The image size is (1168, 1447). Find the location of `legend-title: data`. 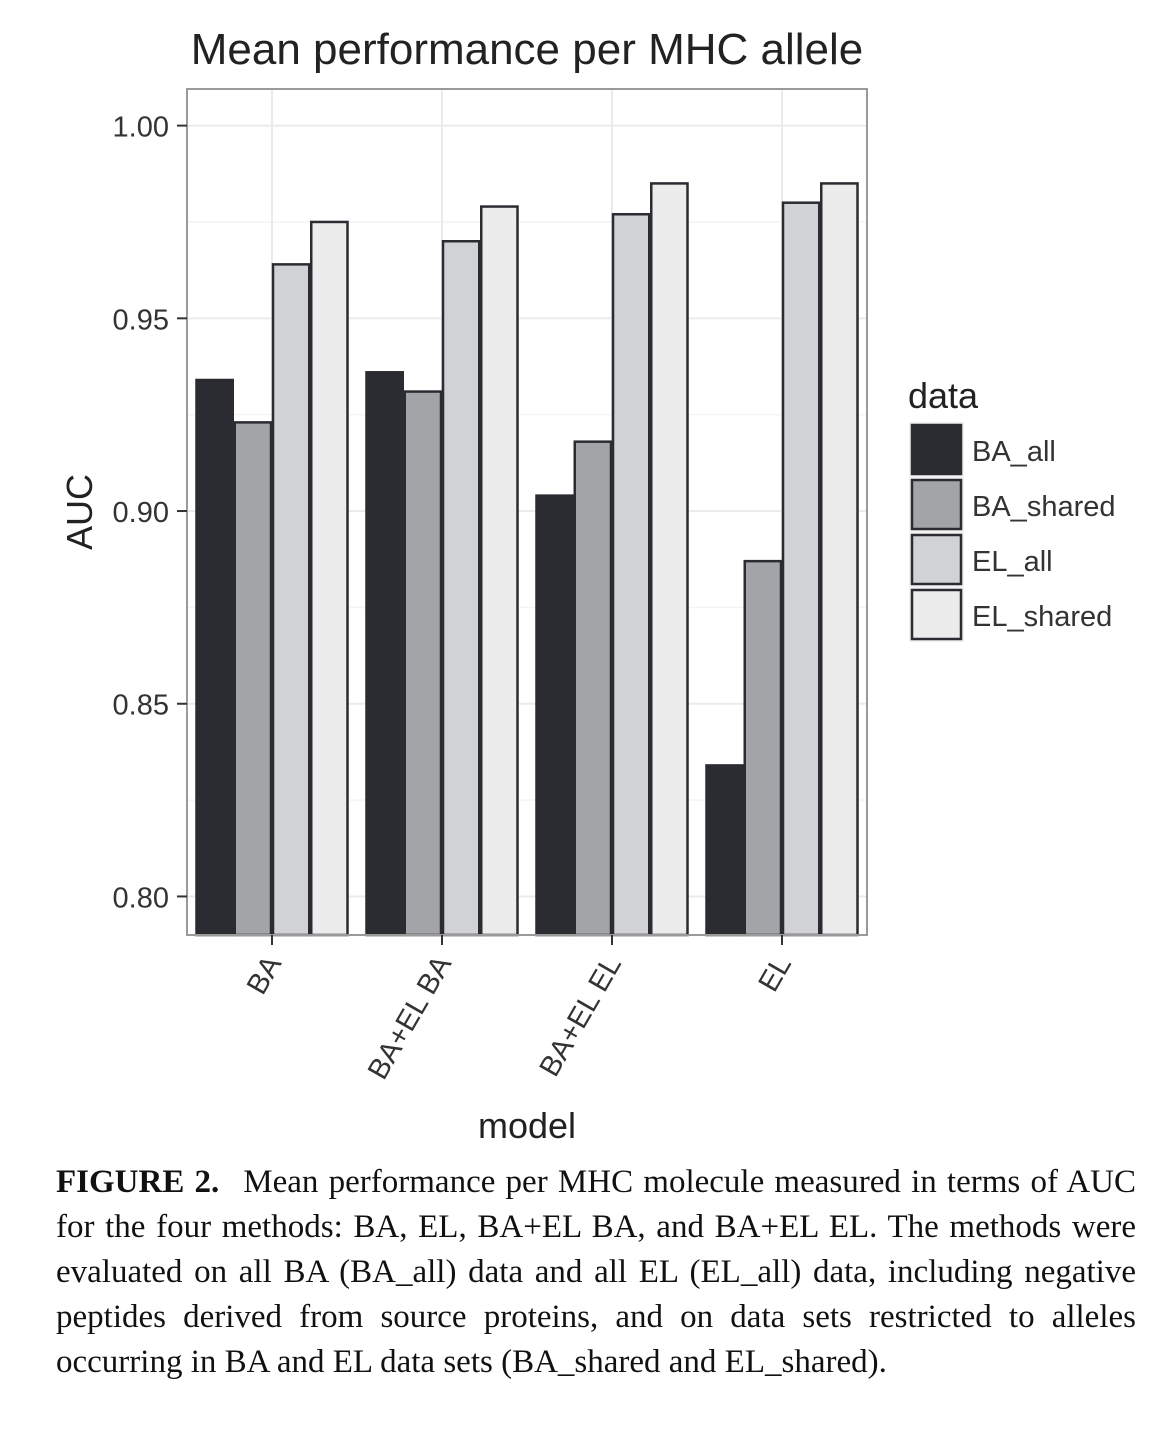

legend-title: data is located at coordinates (943, 395).